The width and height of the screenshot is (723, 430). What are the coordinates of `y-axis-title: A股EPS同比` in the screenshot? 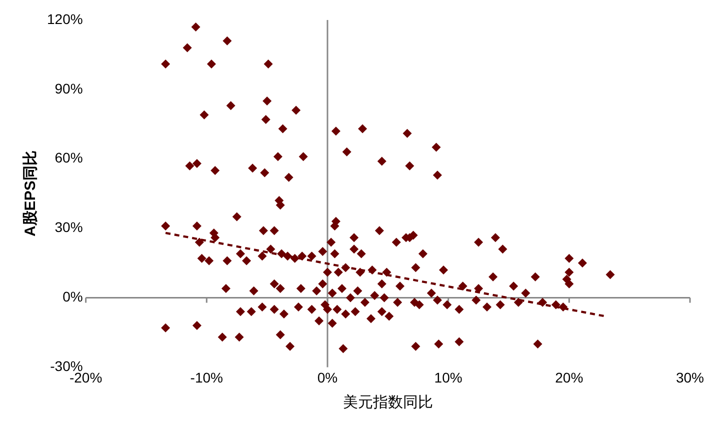 It's located at (31, 193).